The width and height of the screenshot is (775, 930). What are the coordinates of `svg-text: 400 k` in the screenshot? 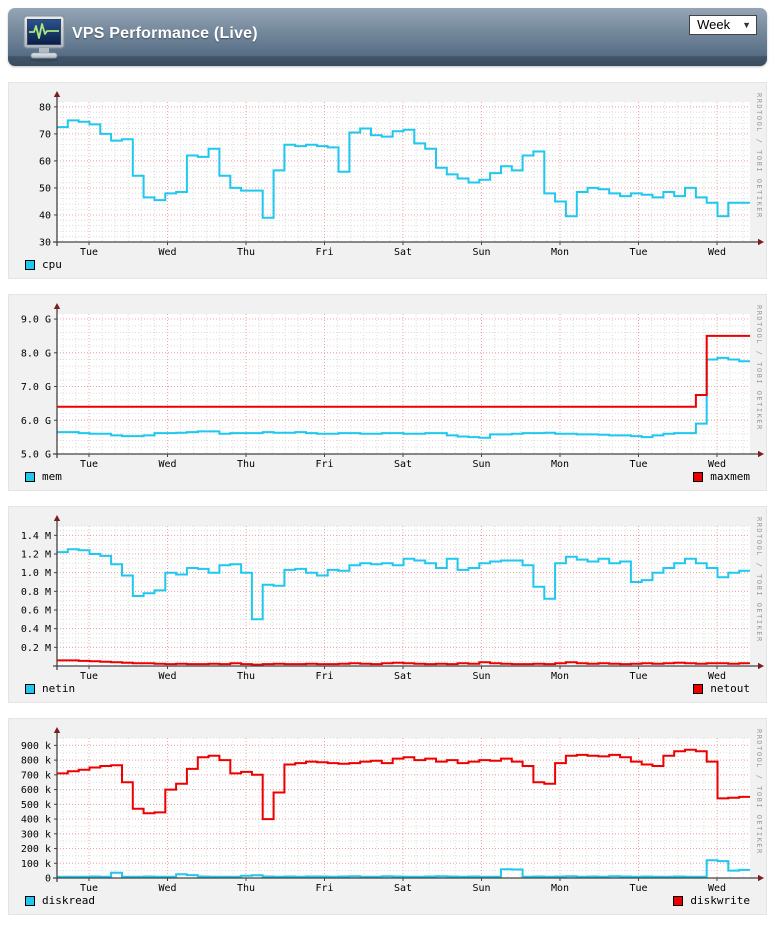 It's located at (36, 820).